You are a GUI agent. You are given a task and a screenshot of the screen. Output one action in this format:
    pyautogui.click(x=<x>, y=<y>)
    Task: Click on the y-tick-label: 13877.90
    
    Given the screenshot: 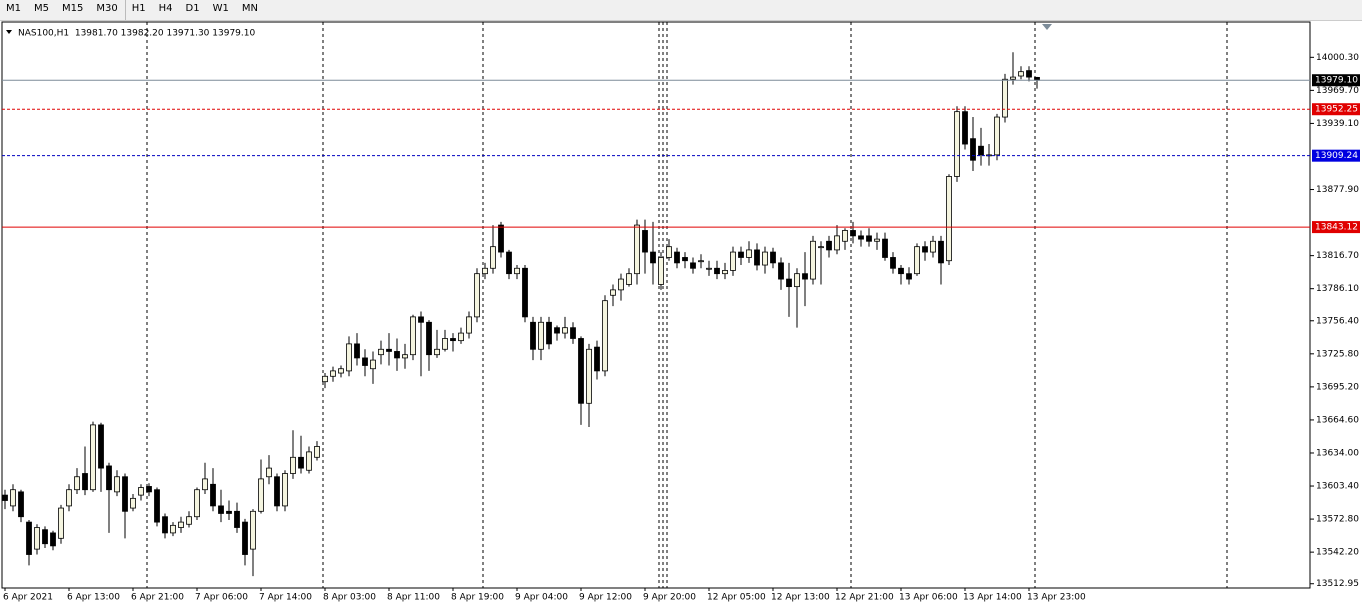 What is the action you would take?
    pyautogui.click(x=1337, y=190)
    